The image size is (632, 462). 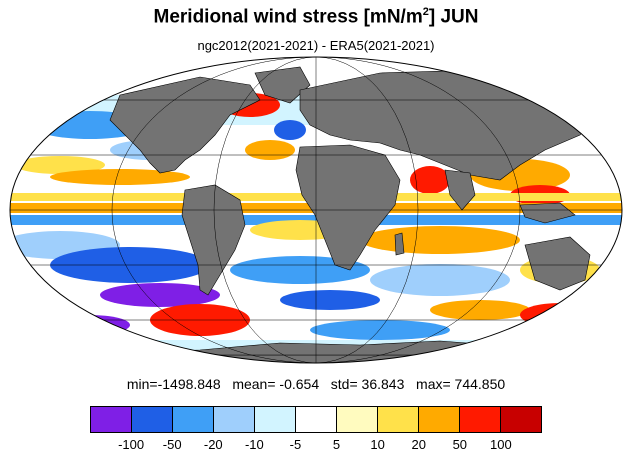 I want to click on colorbar-tick-label: 20, so click(x=418, y=444).